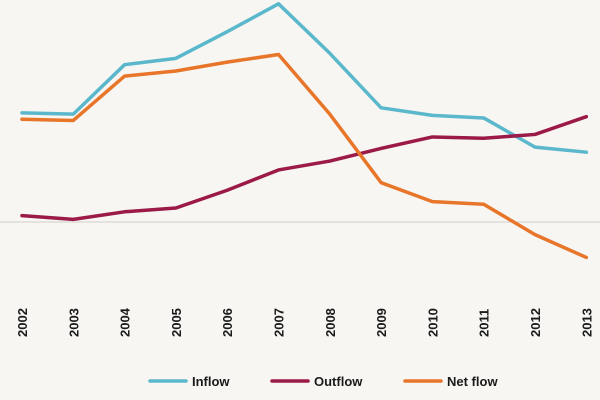 Image resolution: width=600 pixels, height=400 pixels. I want to click on data-point-net-flow-2013, so click(586, 257).